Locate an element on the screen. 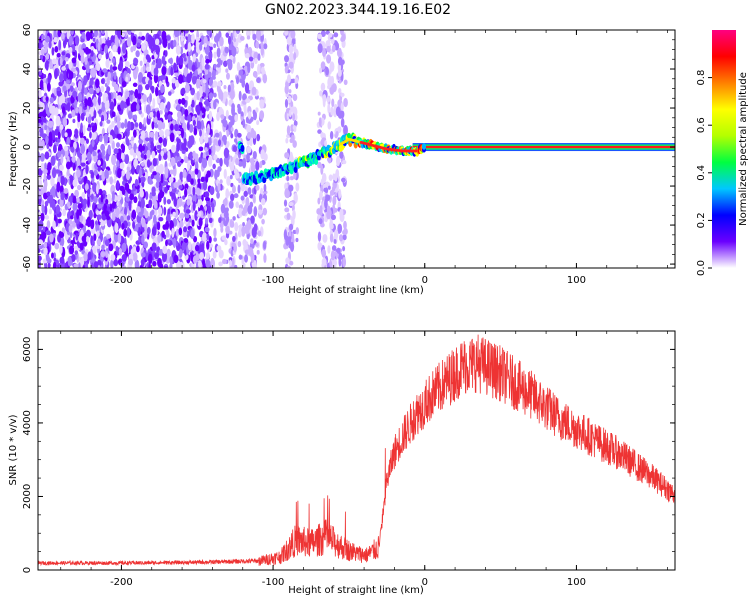  spectrogram-y-tick-label: 20 is located at coordinates (27, 108).